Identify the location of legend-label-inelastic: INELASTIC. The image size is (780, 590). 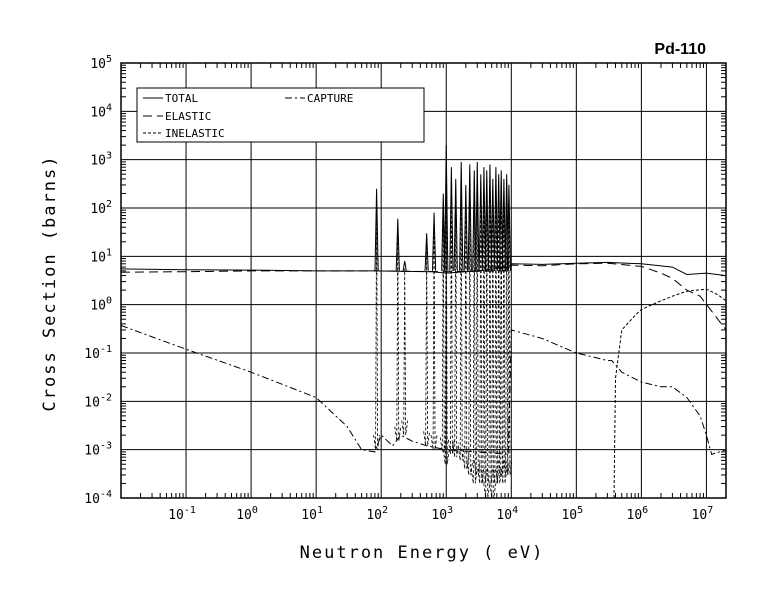
(195, 133).